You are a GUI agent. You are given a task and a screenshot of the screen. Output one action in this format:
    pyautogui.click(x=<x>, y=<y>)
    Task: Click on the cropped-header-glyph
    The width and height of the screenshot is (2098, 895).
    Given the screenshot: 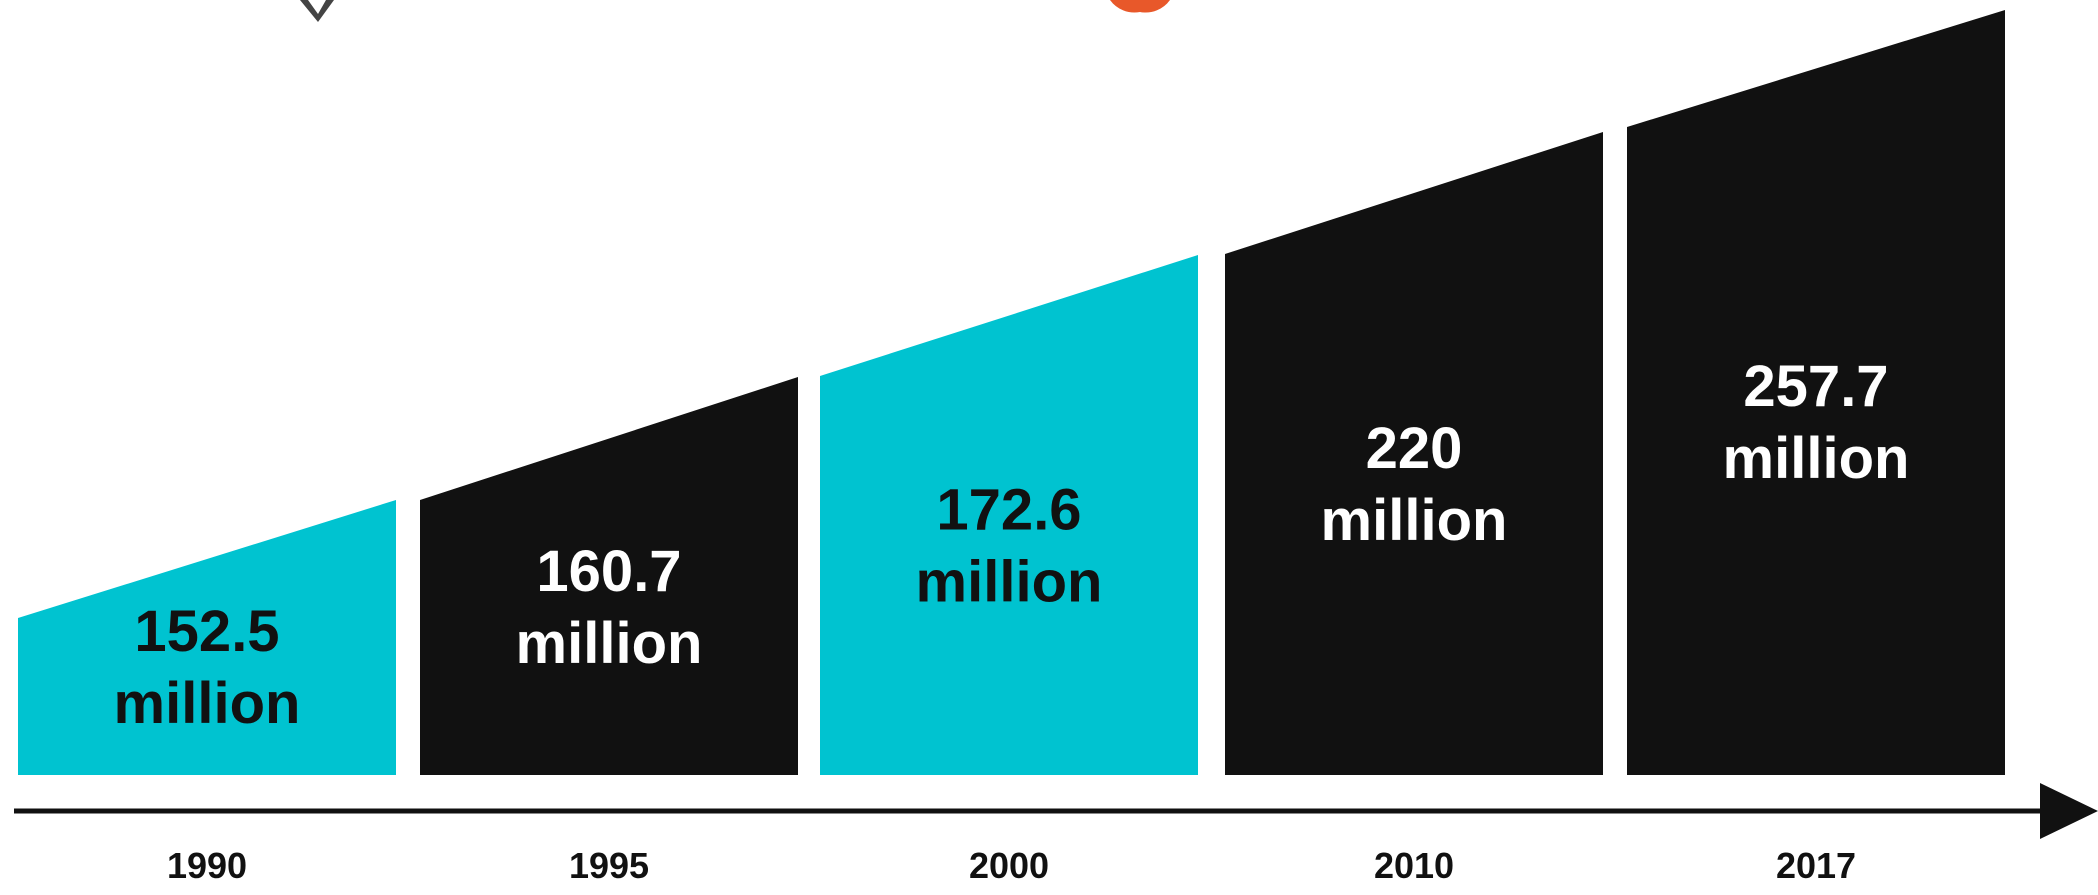 What is the action you would take?
    pyautogui.click(x=317, y=11)
    